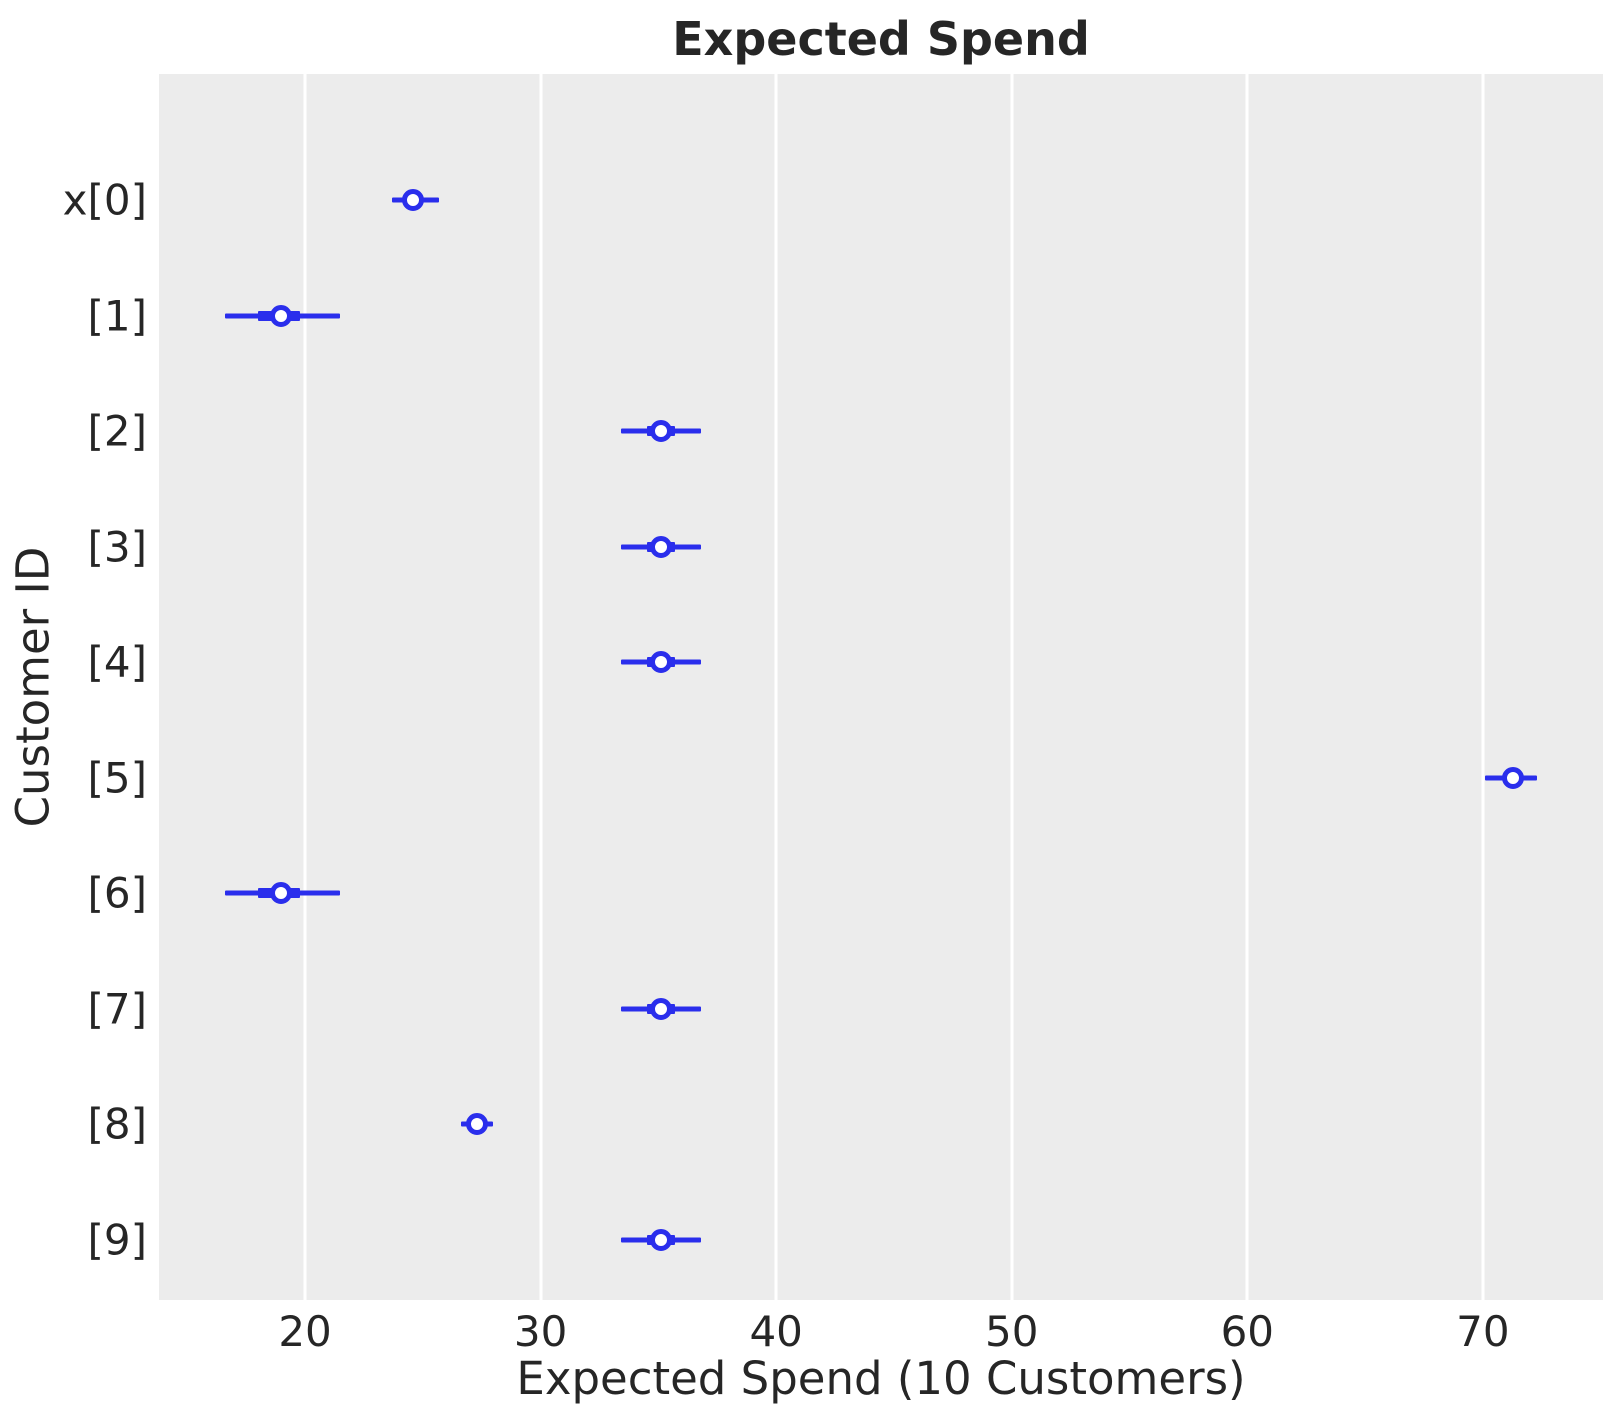  I want to click on y-tick-label: [1], so click(117, 316).